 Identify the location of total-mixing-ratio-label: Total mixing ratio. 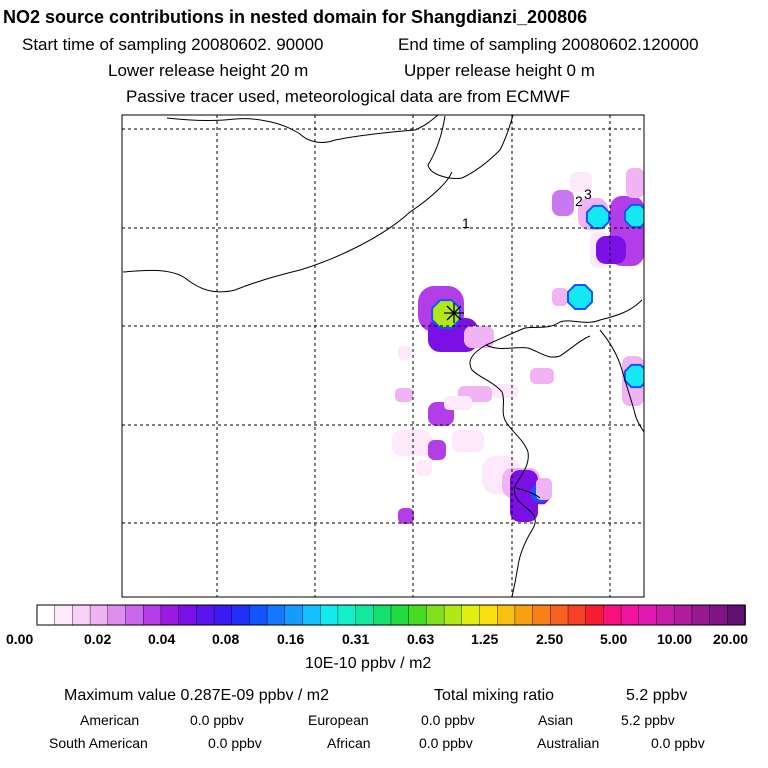
(494, 695).